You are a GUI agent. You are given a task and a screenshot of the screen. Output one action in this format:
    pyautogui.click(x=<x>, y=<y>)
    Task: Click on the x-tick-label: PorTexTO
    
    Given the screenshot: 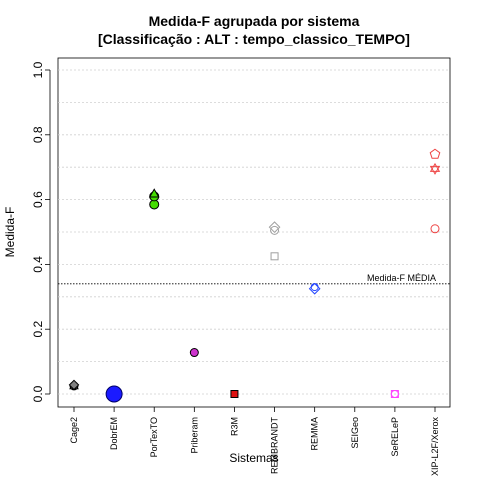 What is the action you would take?
    pyautogui.click(x=154, y=437)
    